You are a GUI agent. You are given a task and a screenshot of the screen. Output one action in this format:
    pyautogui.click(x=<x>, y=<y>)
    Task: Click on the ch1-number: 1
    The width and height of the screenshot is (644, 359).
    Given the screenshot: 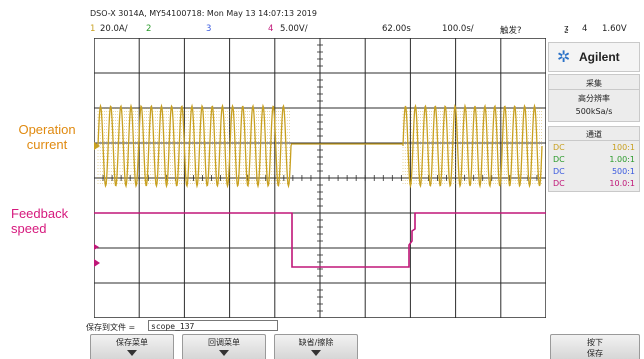 What is the action you would take?
    pyautogui.click(x=93, y=29)
    